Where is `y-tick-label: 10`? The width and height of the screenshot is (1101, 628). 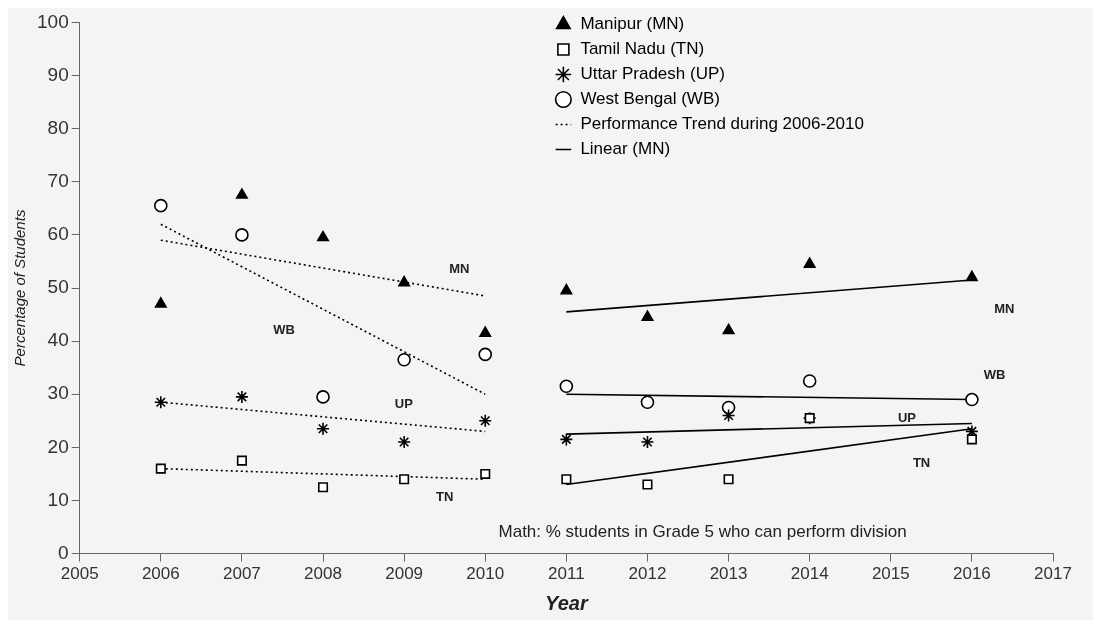 y-tick-label: 10 is located at coordinates (58, 499).